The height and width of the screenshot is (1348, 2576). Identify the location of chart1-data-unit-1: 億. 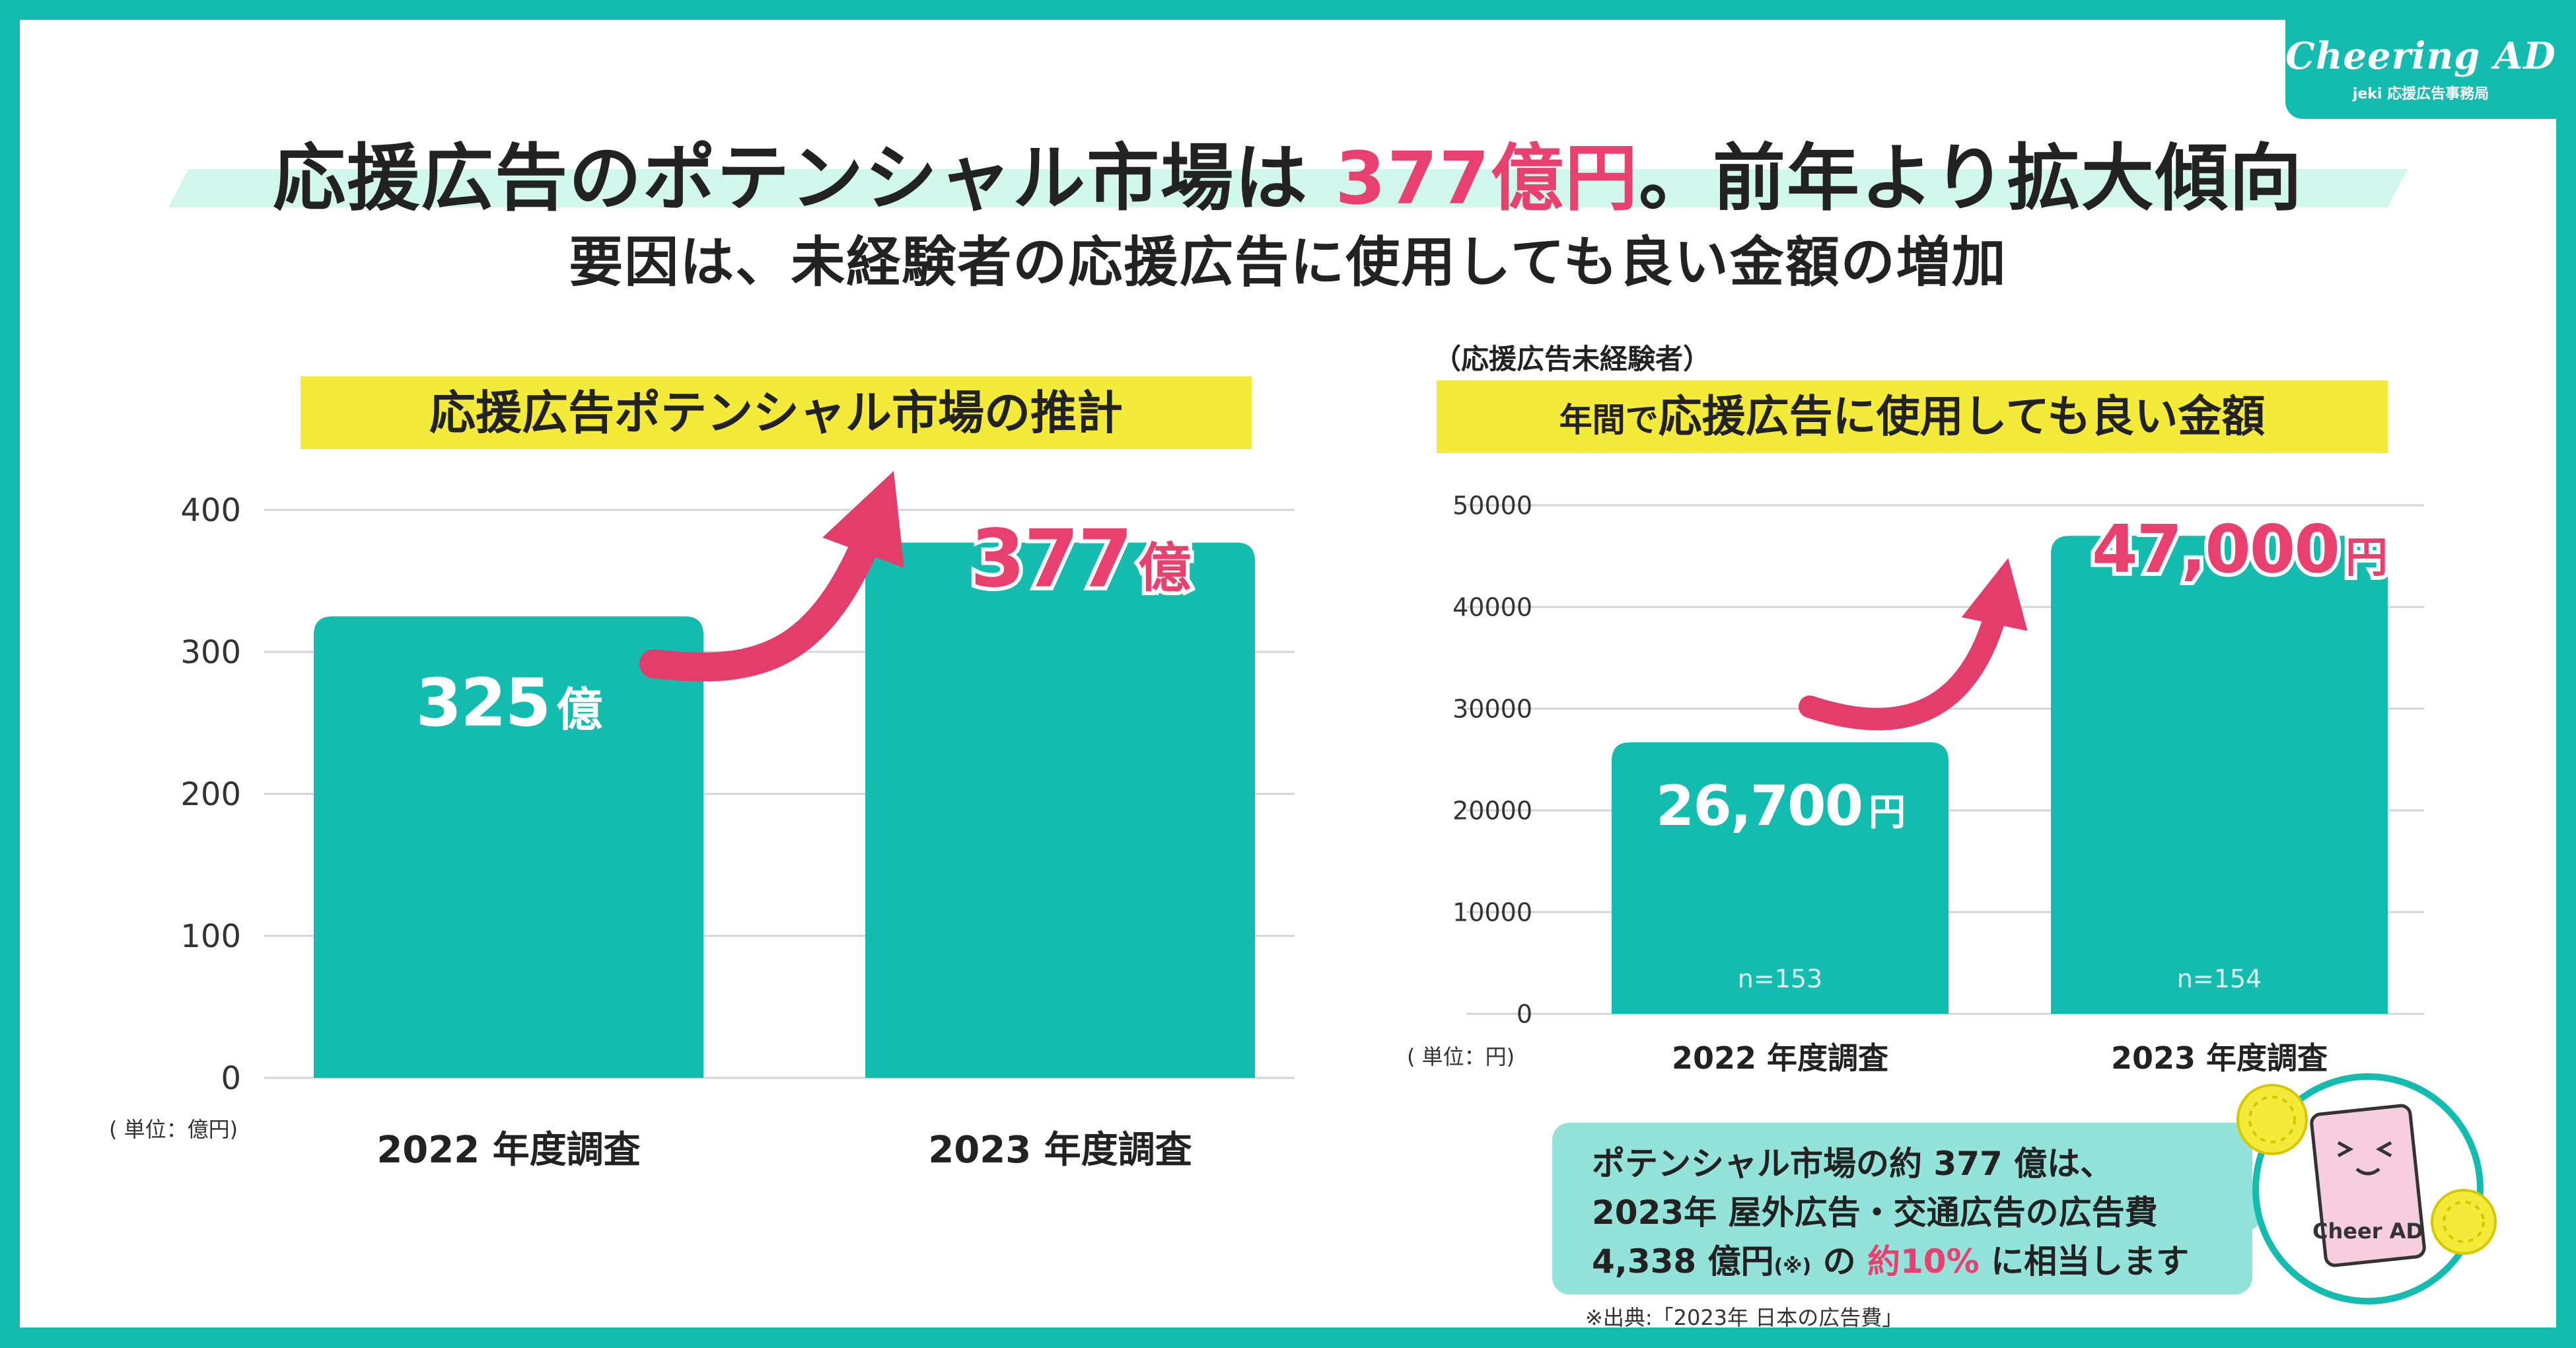
(579, 709).